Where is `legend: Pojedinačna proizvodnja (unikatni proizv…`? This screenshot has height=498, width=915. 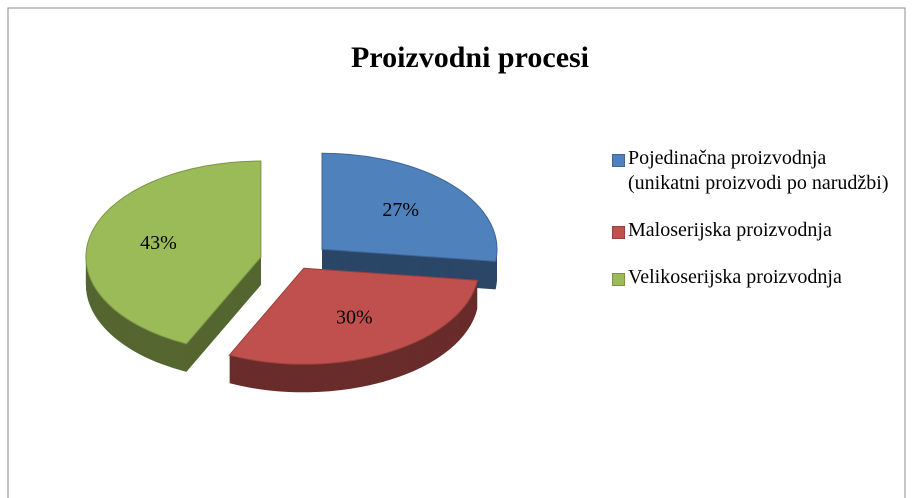
legend: Pojedinačna proizvodnja (unikatni proizv… is located at coordinates (753, 229).